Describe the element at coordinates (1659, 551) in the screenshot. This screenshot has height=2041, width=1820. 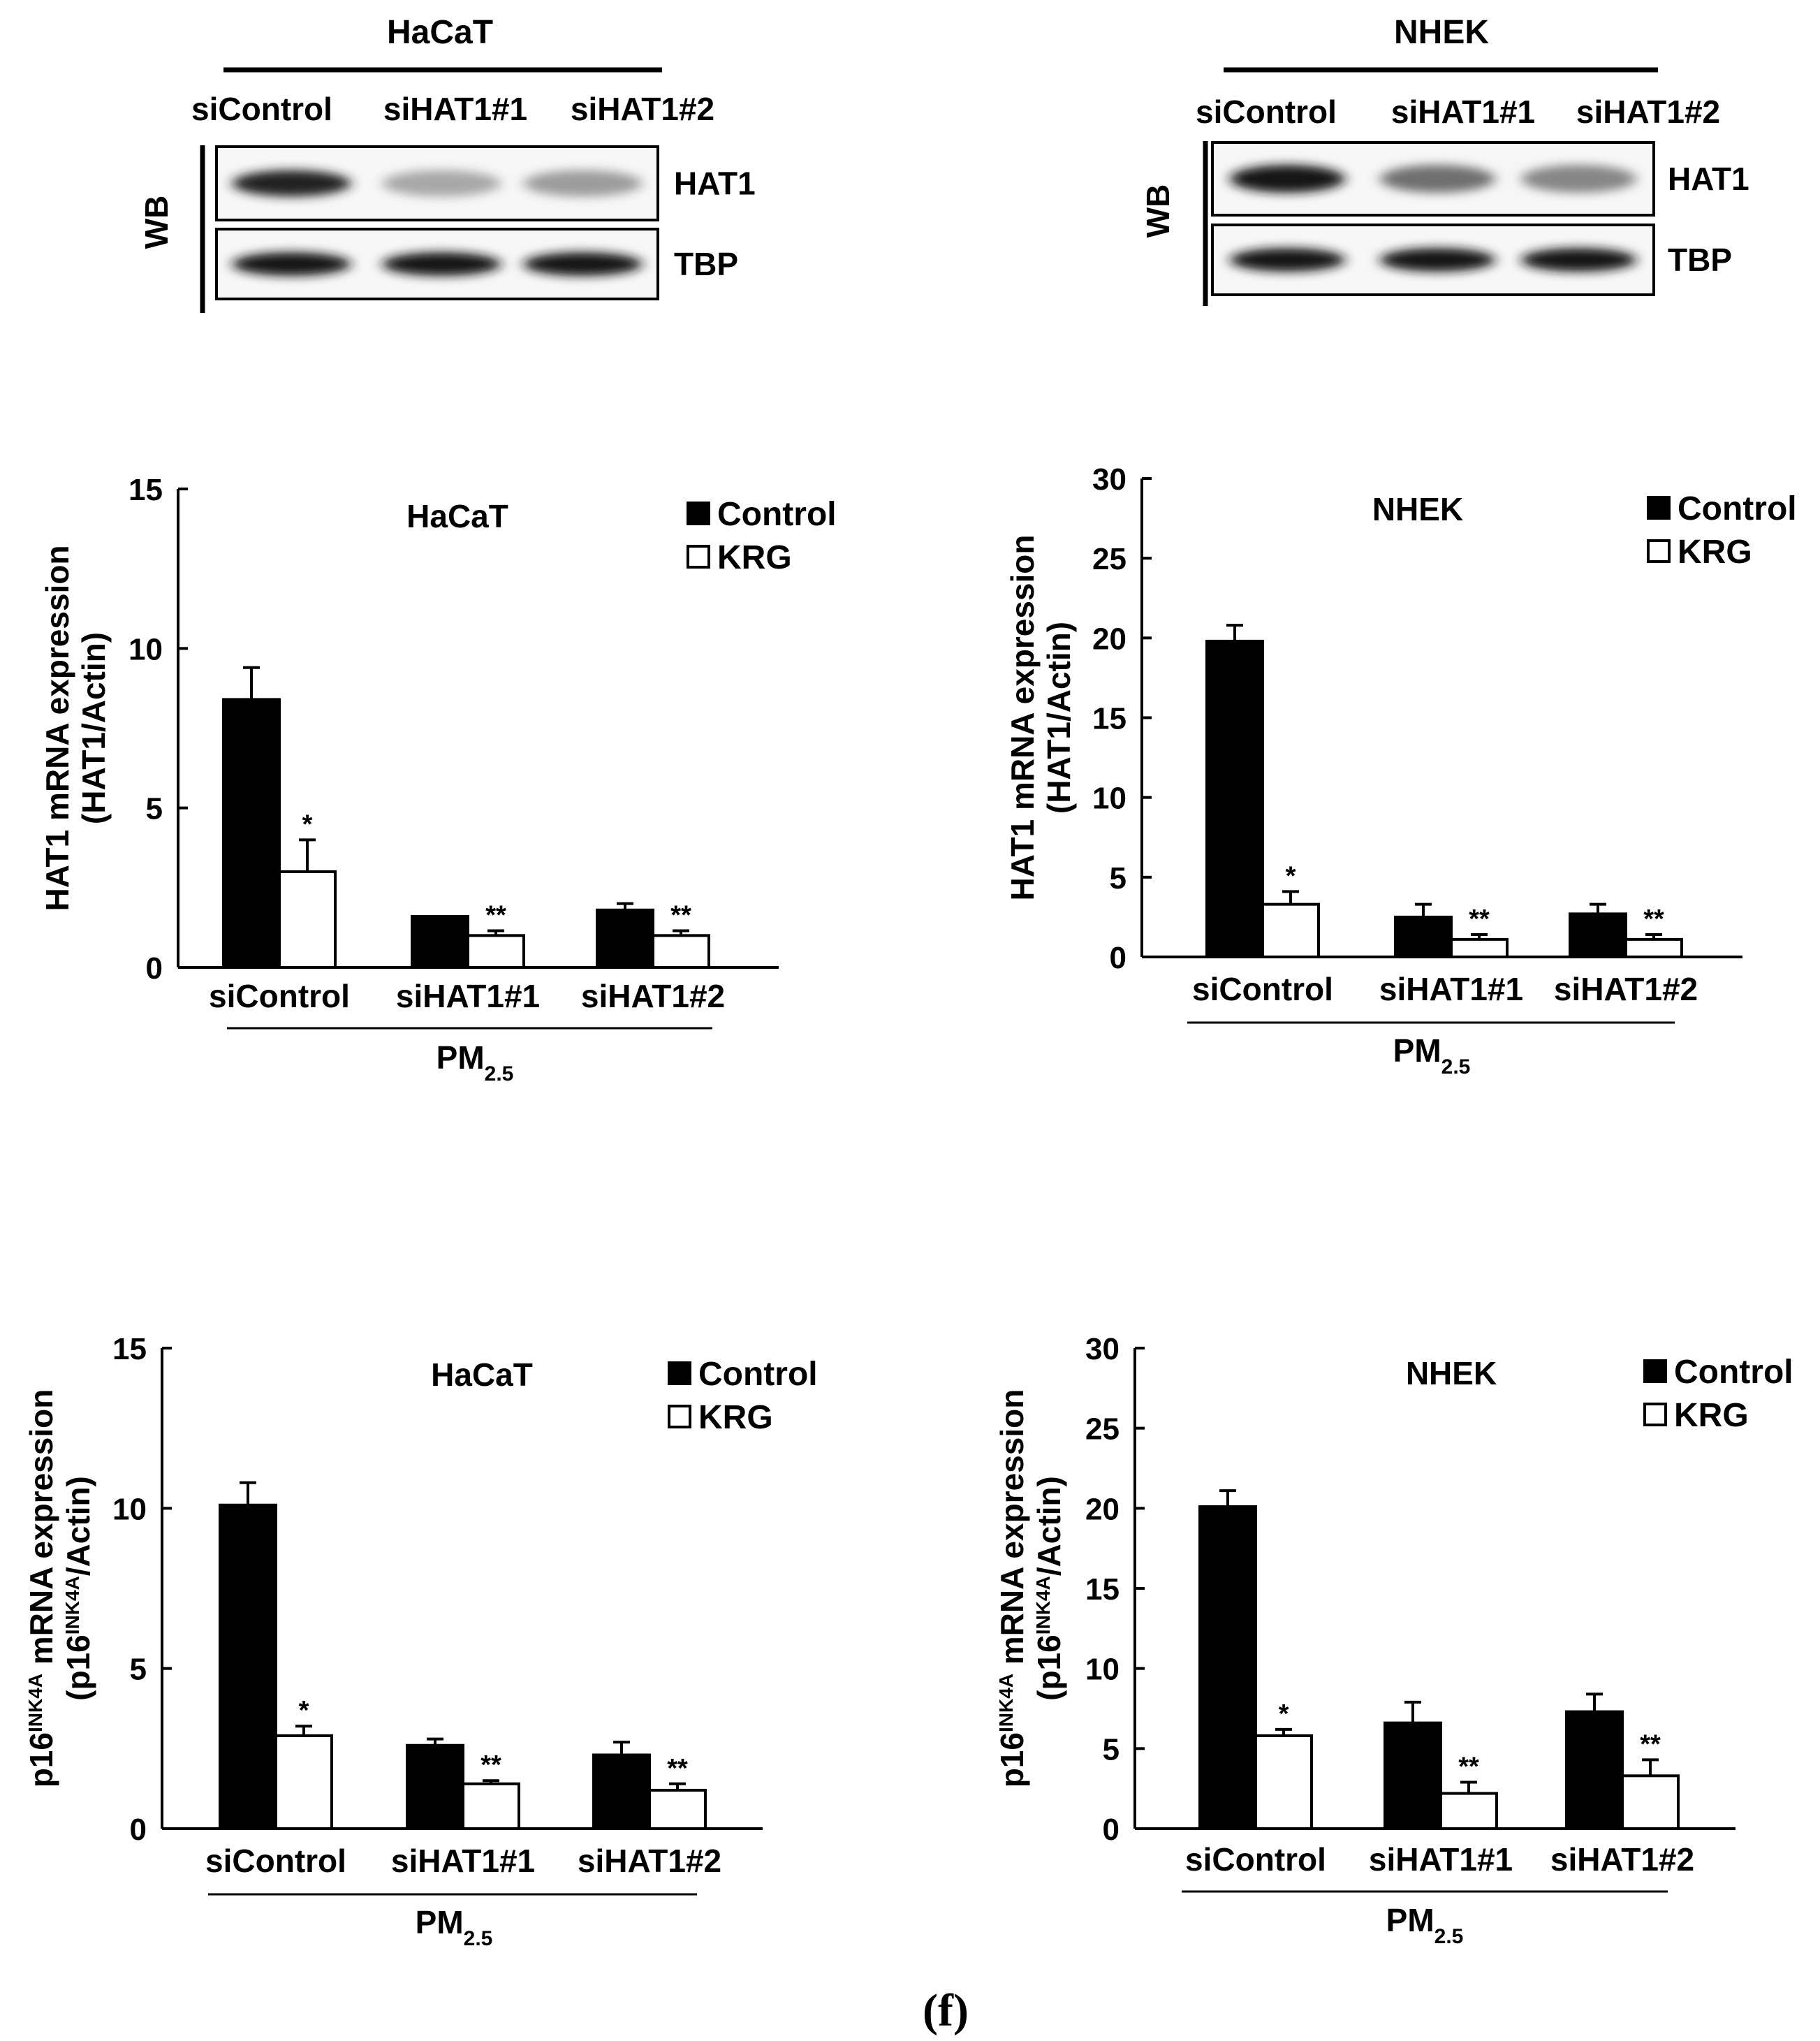
I see `legend-swatch-krg` at that location.